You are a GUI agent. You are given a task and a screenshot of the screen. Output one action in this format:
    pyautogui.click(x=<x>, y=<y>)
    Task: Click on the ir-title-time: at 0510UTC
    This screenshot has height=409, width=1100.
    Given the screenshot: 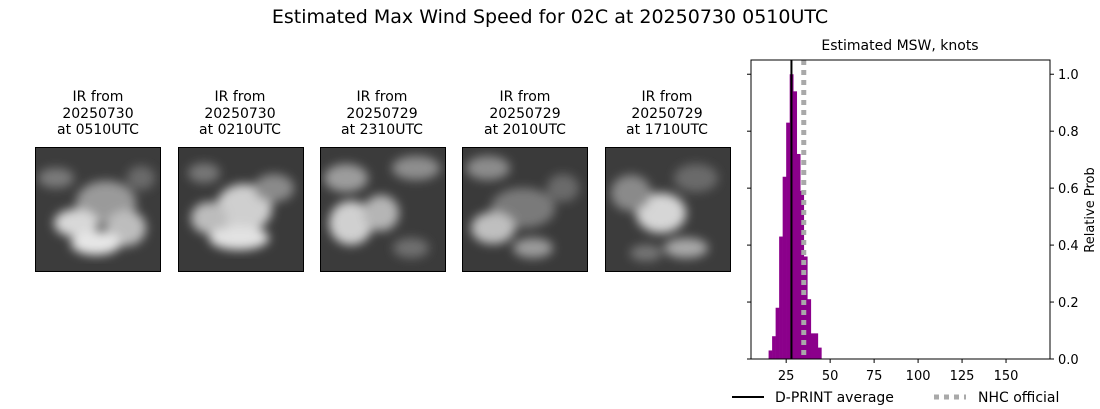 What is the action you would take?
    pyautogui.click(x=98, y=130)
    